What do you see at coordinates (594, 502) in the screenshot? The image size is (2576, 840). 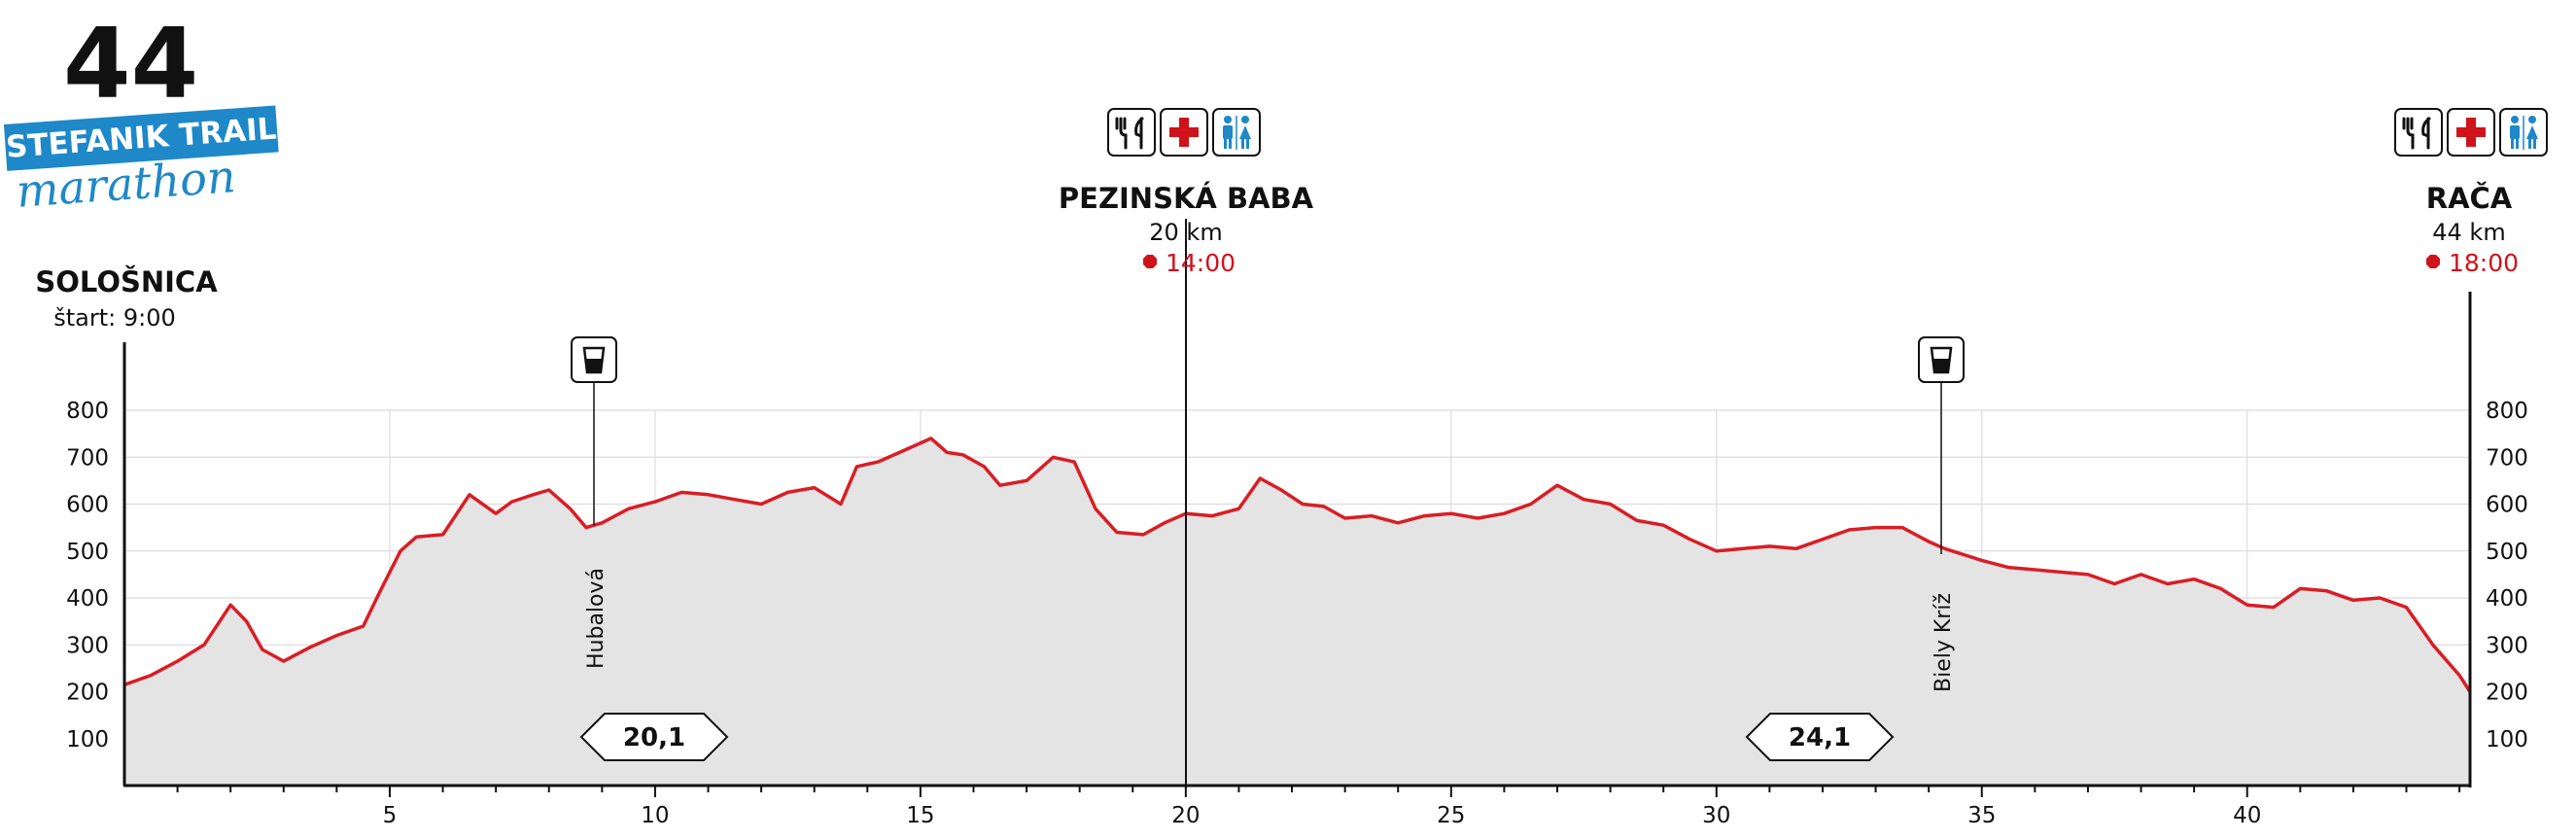 I see `waterpoint-hubalova: Hubalová` at bounding box center [594, 502].